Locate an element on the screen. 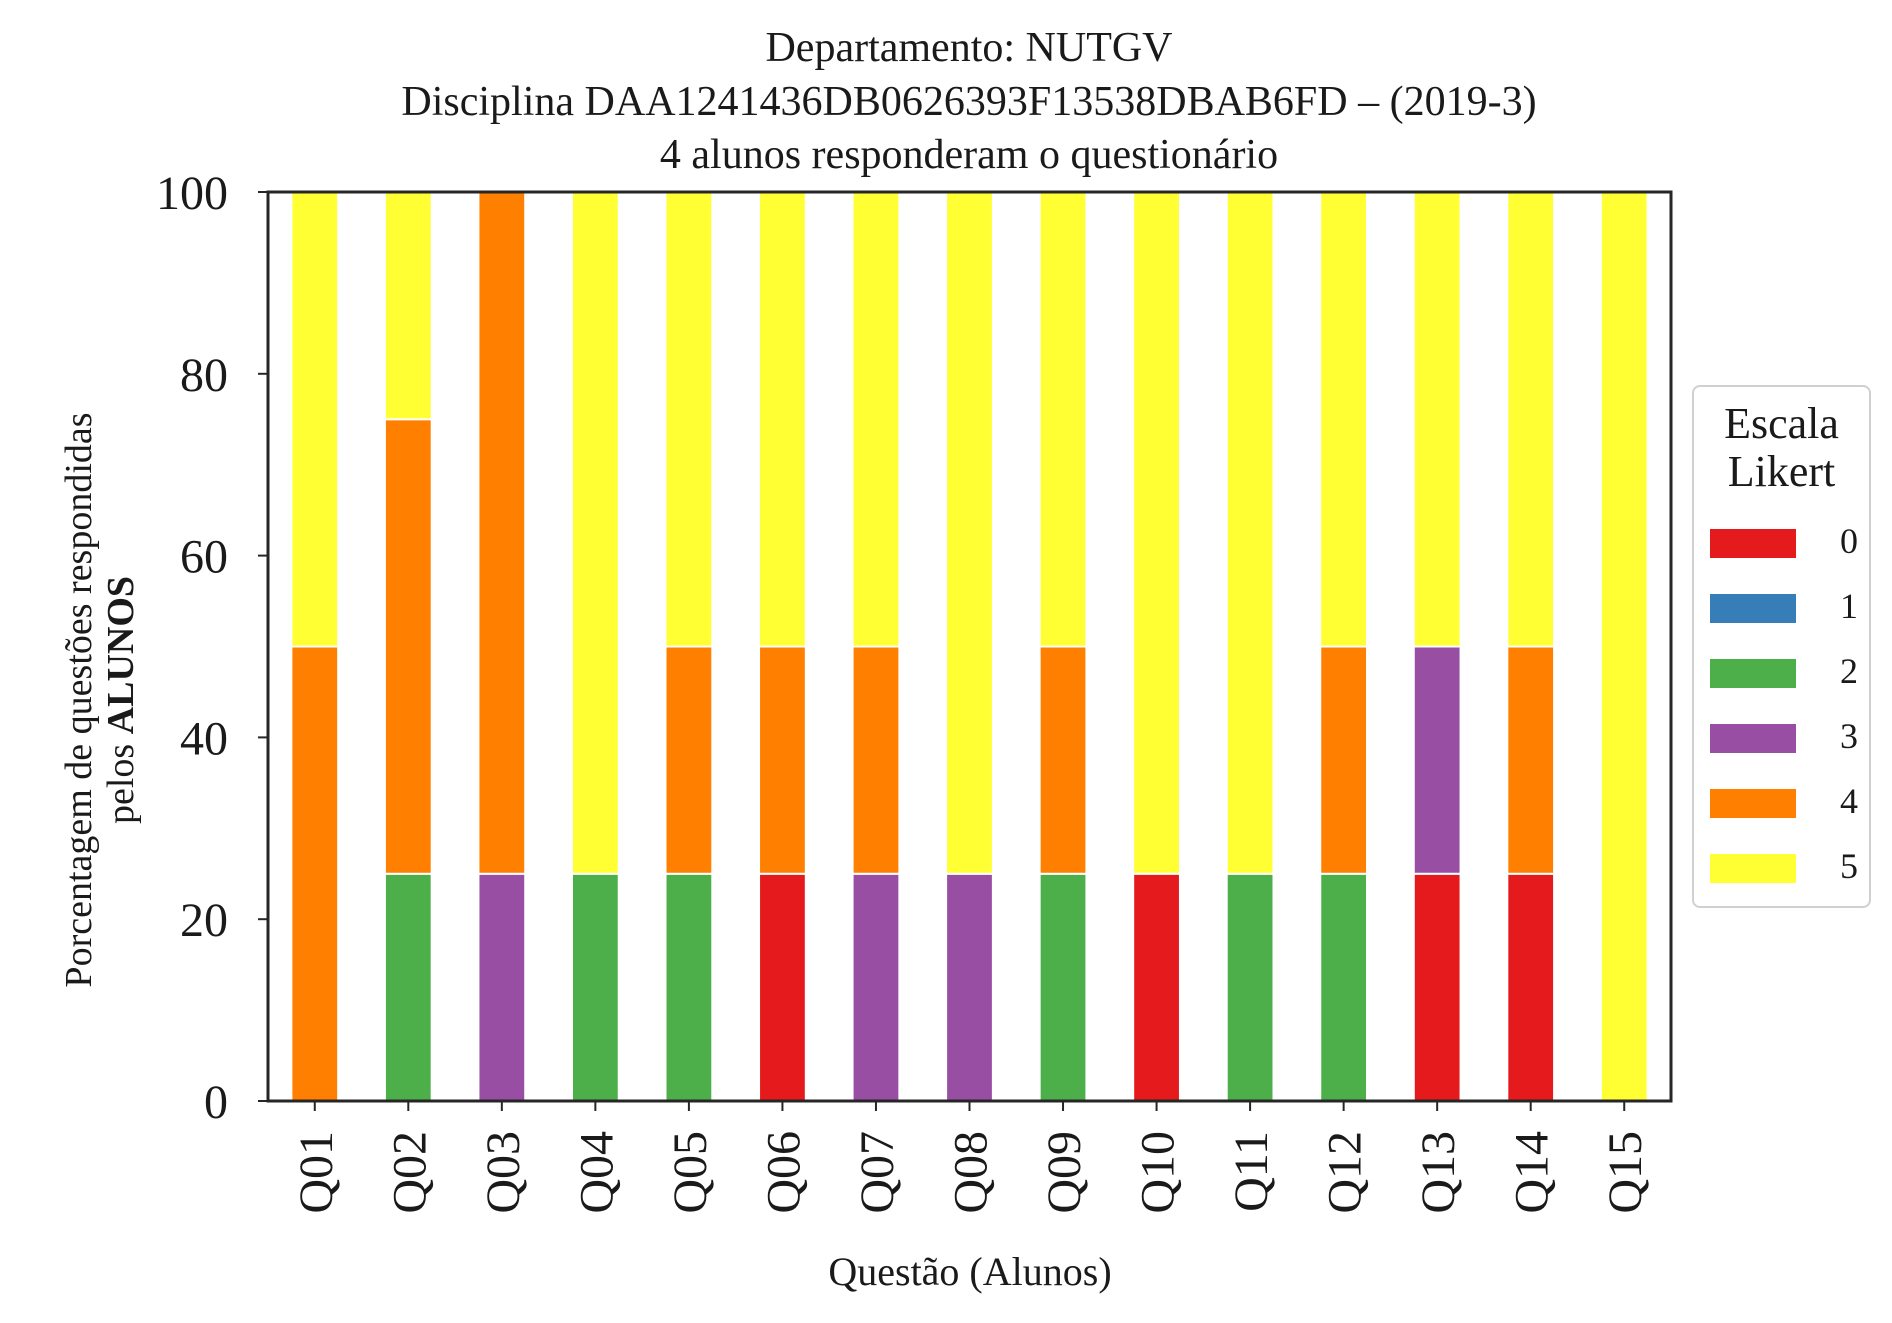 The width and height of the screenshot is (1892, 1323). legend-item-3: 3 is located at coordinates (1785, 736).